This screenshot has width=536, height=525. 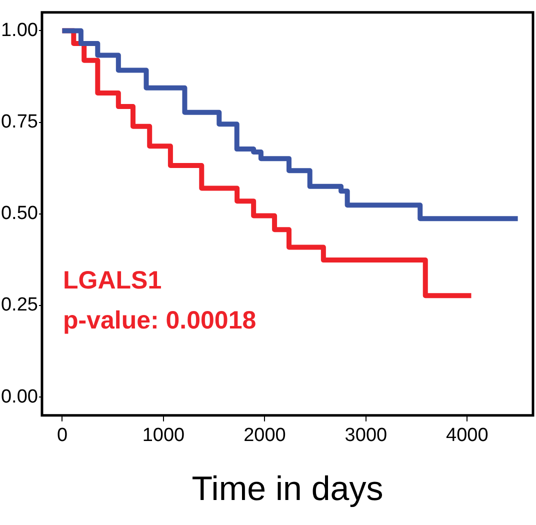 I want to click on annotation: LGALS1, so click(x=112, y=280).